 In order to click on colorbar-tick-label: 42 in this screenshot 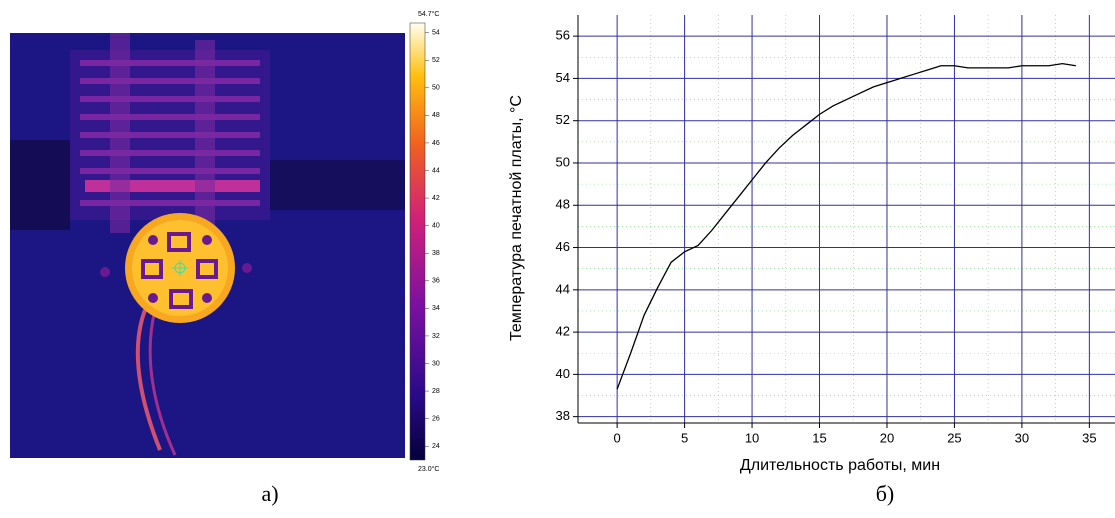, I will do `click(436, 198)`.